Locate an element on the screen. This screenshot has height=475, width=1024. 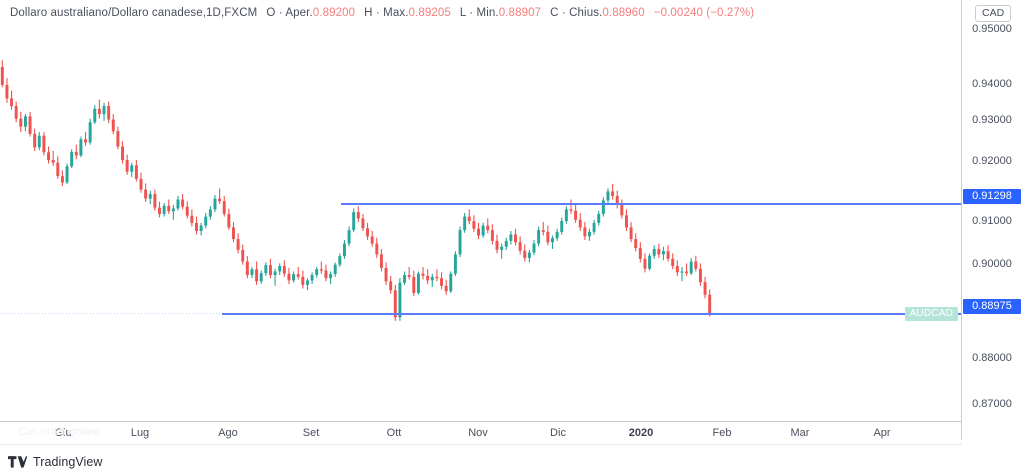
legend-interval: 1D is located at coordinates (213, 13).